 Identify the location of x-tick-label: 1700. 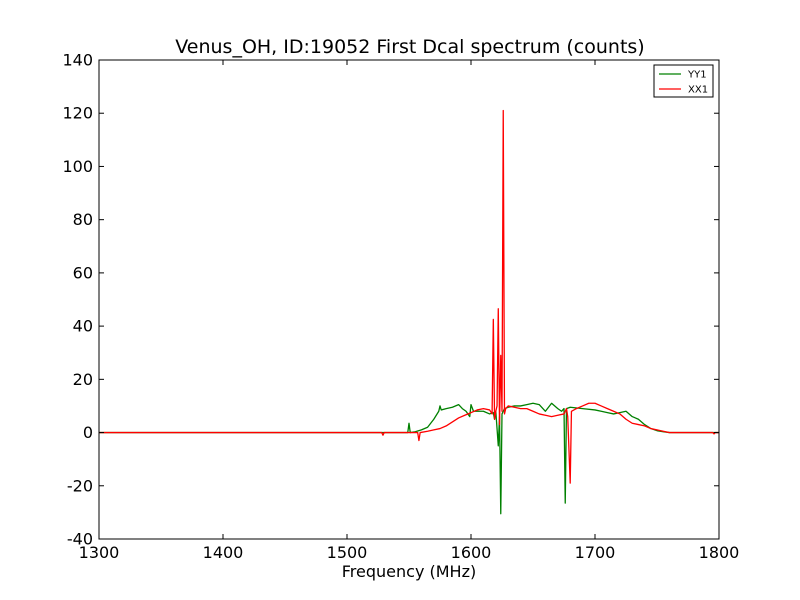
(595, 552).